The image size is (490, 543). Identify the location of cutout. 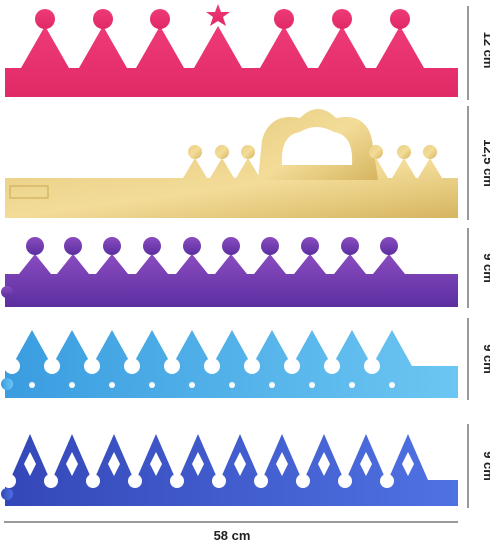
(317, 146).